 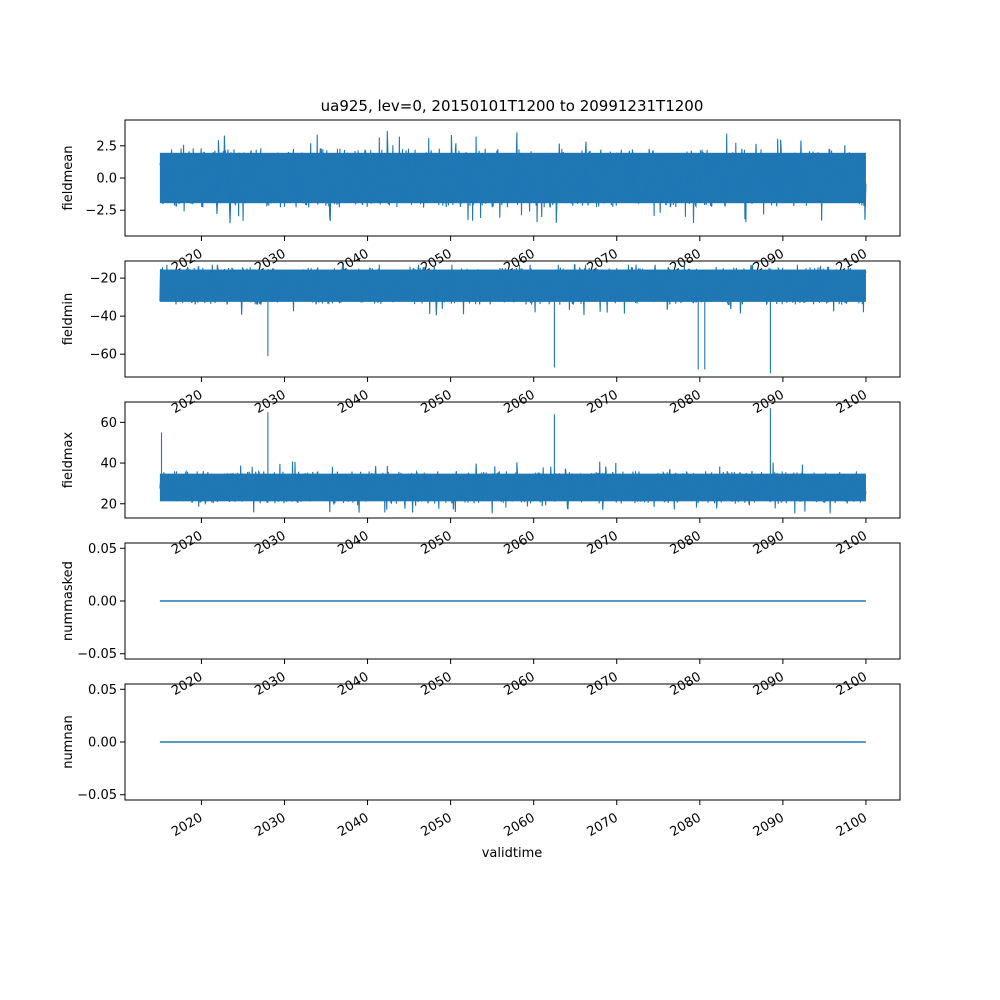 What do you see at coordinates (102, 549) in the screenshot?
I see `nummasked-ytick-label: 0.05` at bounding box center [102, 549].